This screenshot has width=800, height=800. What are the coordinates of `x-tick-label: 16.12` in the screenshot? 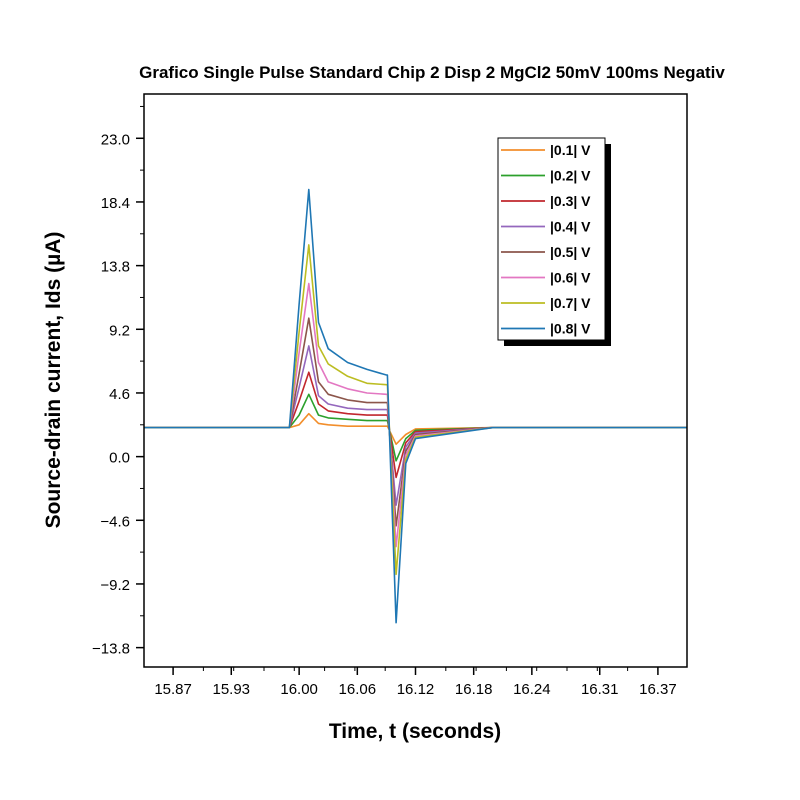 It's located at (416, 689).